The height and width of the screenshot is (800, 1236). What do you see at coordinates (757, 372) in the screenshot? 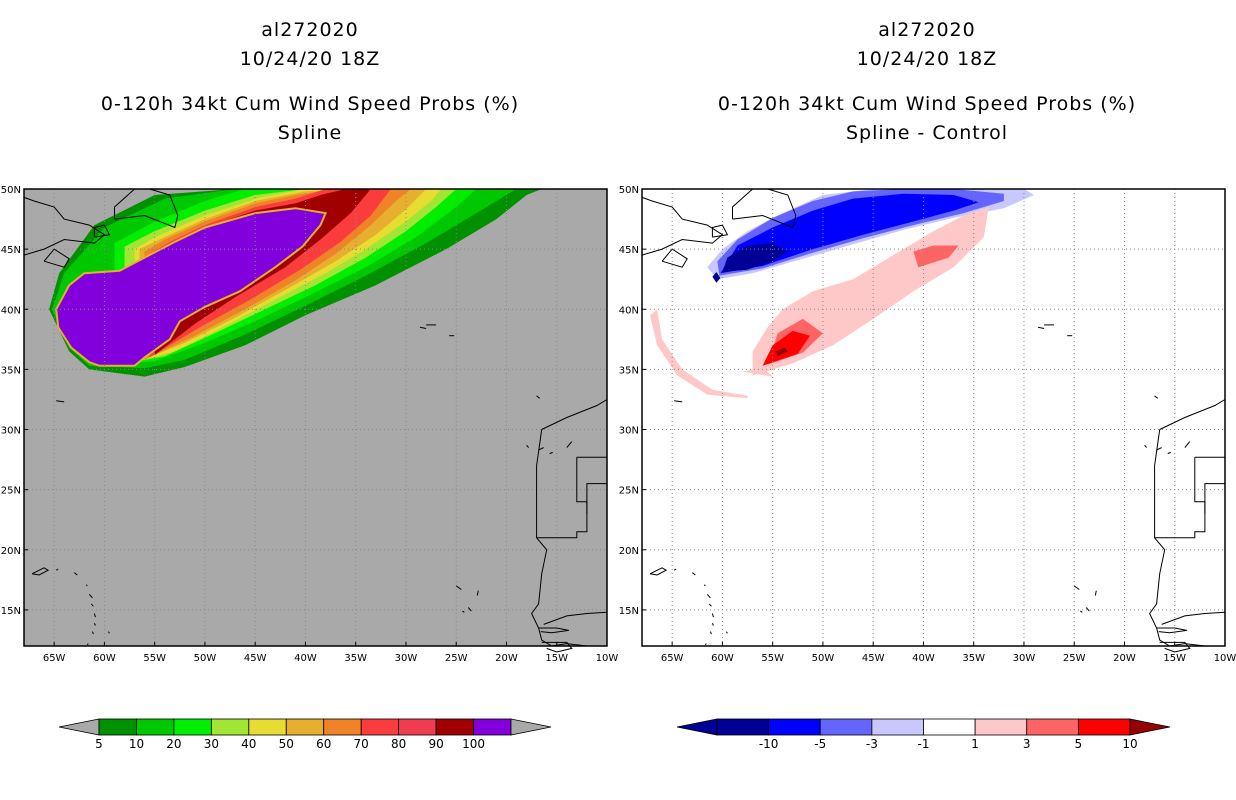
I see `diff-pos-spot` at bounding box center [757, 372].